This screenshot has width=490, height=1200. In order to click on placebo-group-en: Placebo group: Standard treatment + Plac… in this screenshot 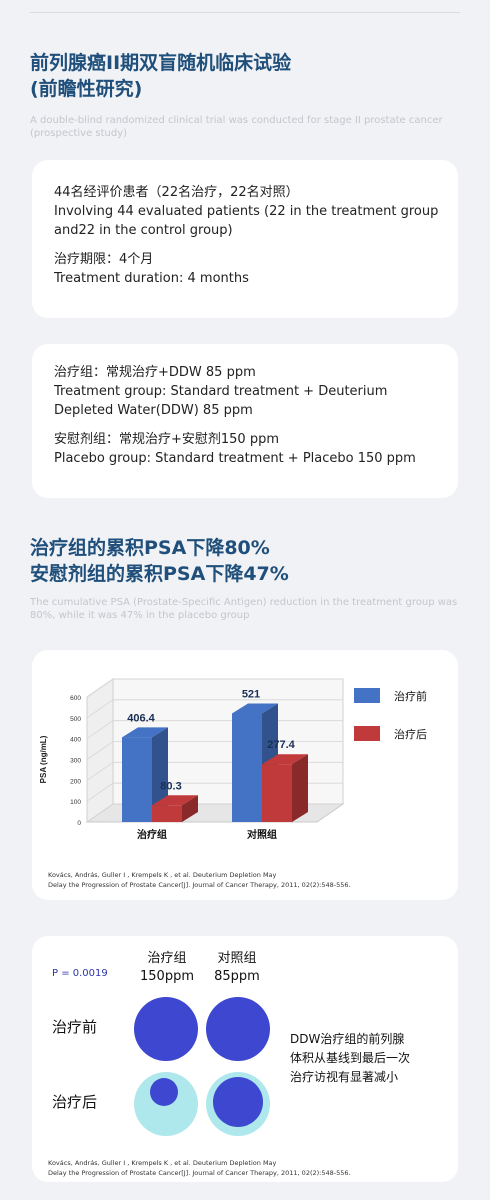, I will do `click(235, 458)`.